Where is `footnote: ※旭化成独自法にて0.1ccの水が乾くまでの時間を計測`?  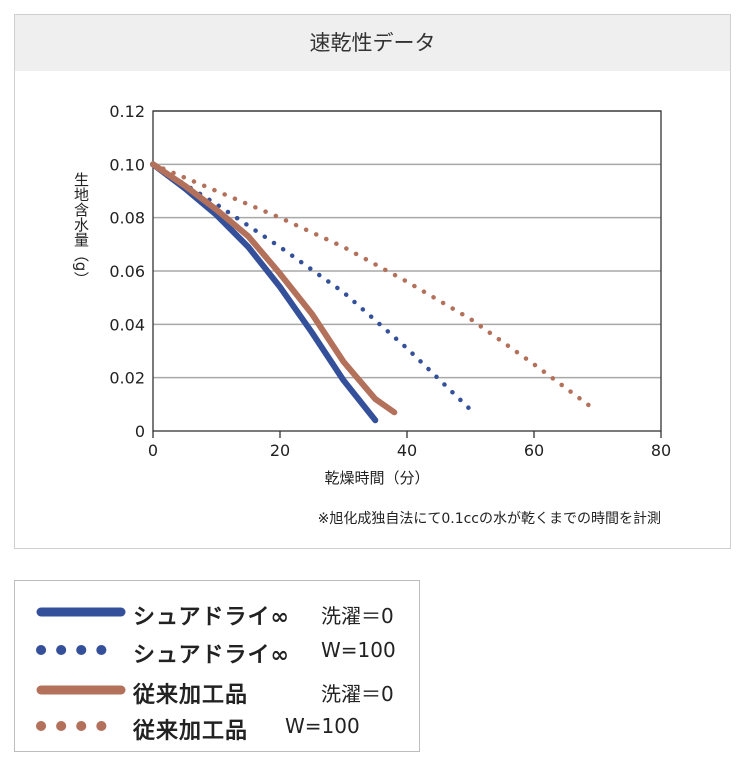 footnote: ※旭化成独自法にて0.1ccの水が乾くまでの時間を計測 is located at coordinates (489, 519).